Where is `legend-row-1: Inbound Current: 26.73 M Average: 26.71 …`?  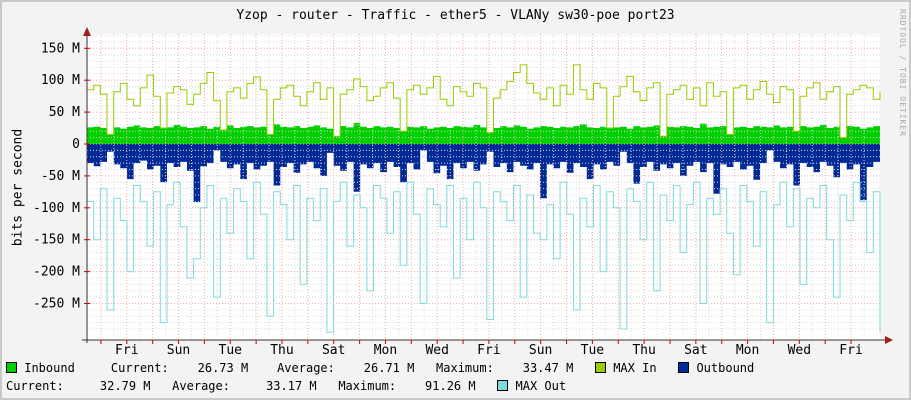
legend-row-1: Inbound Current: 26.73 M Average: 26.71 … is located at coordinates (380, 368).